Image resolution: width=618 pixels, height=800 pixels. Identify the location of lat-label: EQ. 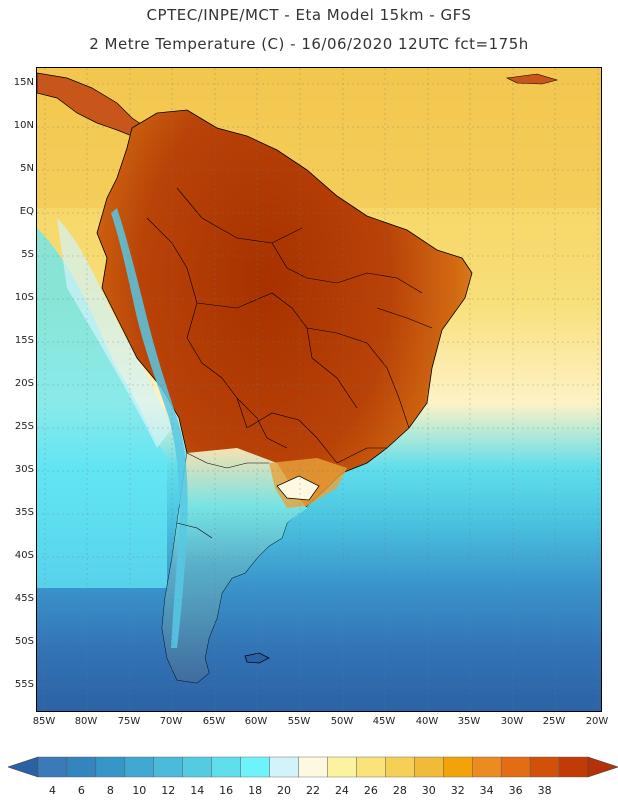
(26, 211).